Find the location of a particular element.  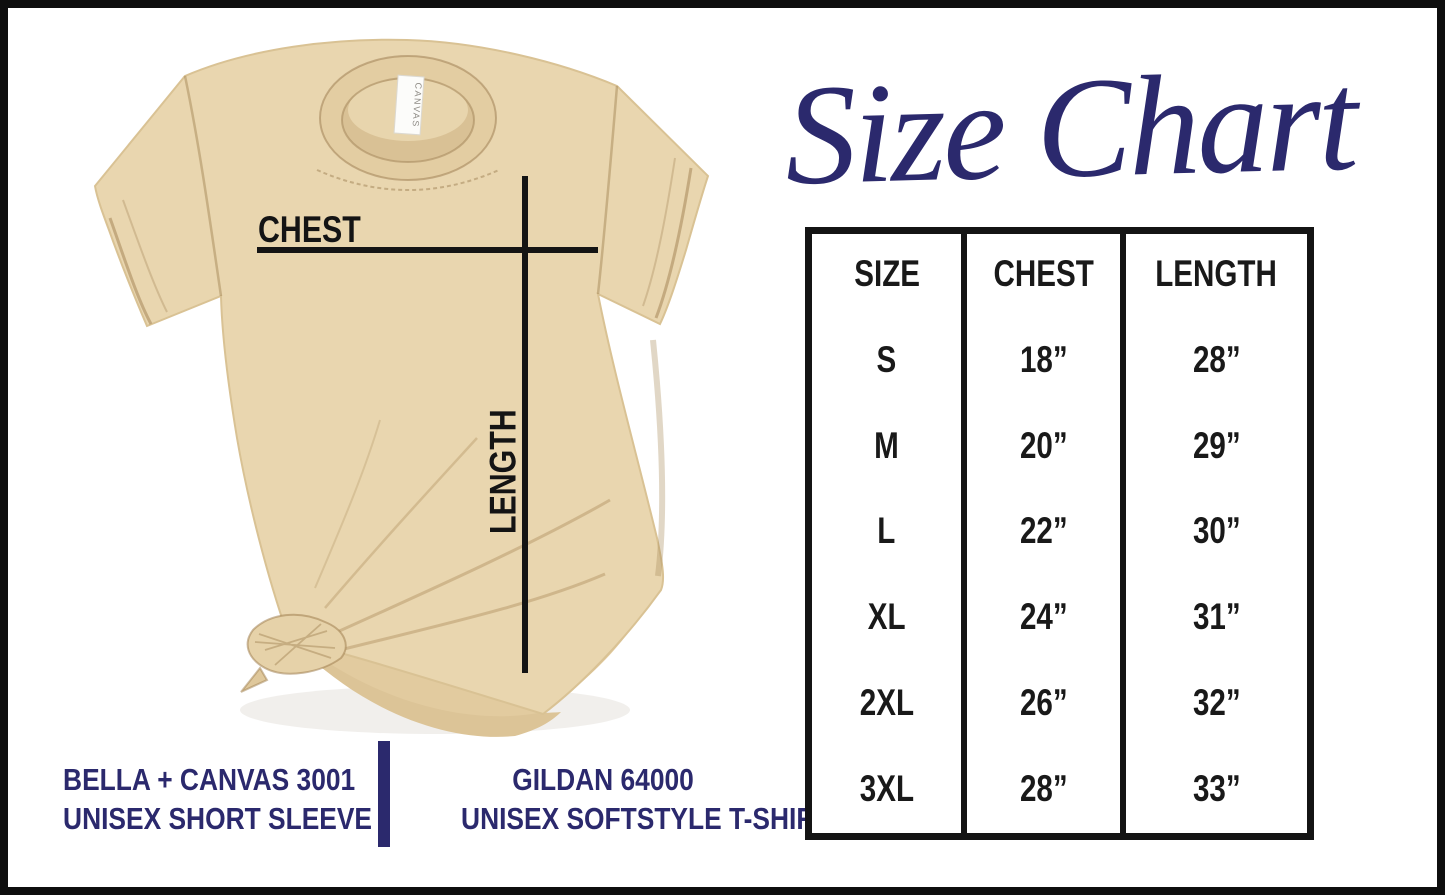

table-column-length: LENGTH 28” 29” 30” 31” 32” 33” is located at coordinates (1213, 533).